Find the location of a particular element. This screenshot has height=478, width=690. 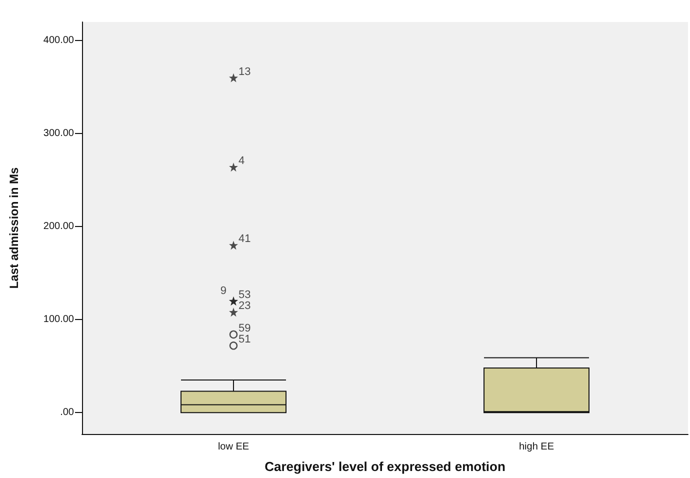

y-tick-label: 400.00 is located at coordinates (58, 40).